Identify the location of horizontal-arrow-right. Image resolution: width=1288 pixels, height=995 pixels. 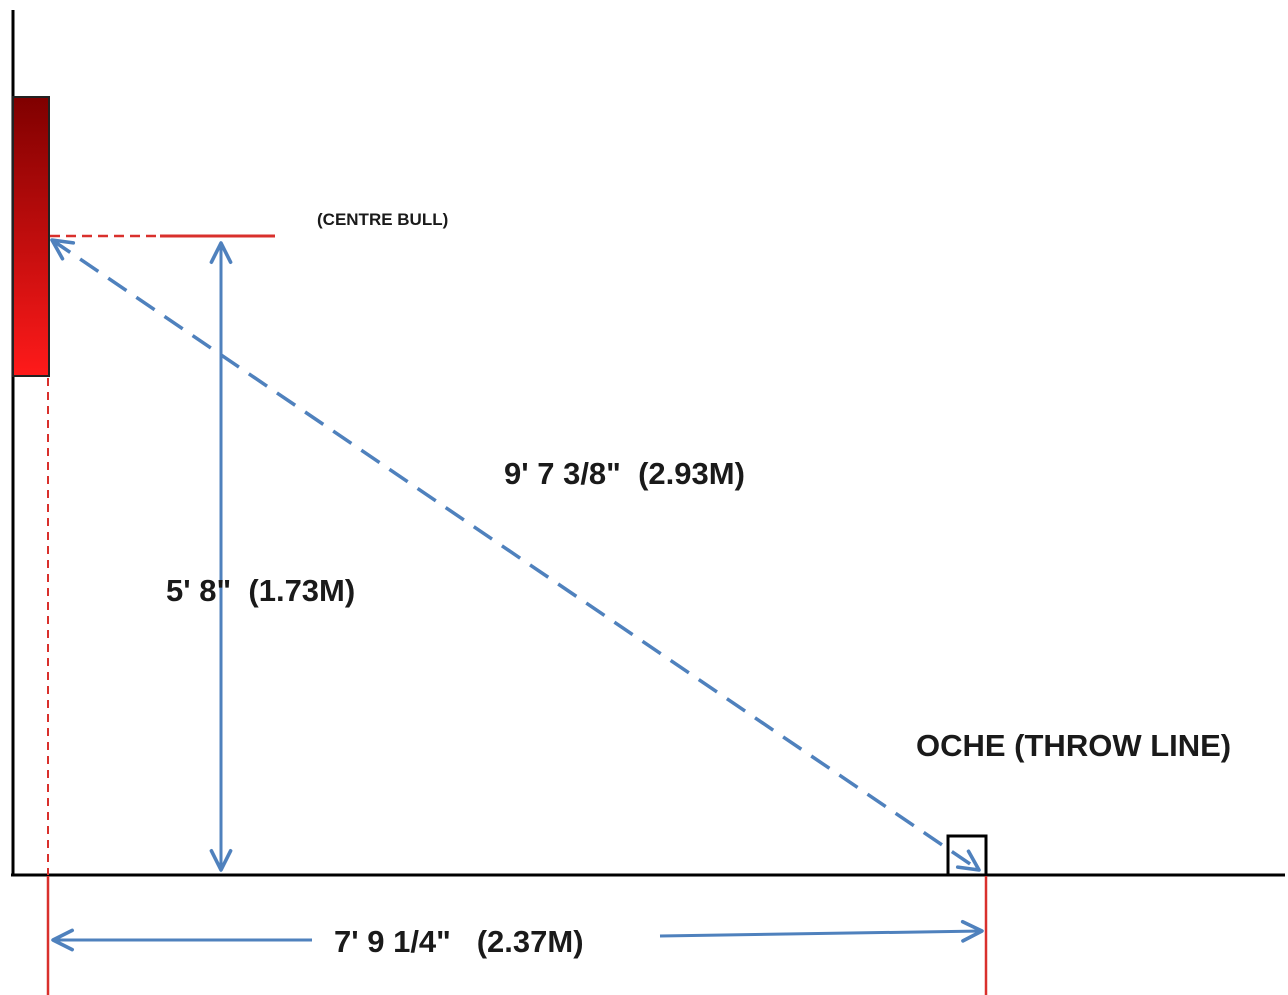
(821, 931).